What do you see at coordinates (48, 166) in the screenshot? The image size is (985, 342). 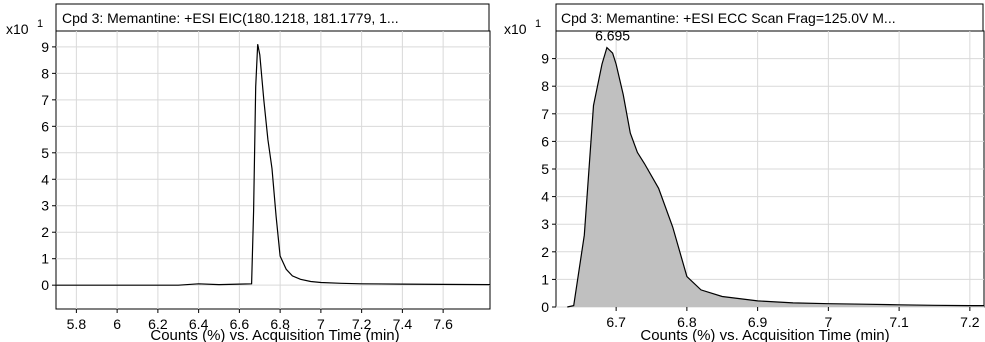 I see `left-y-axis: 0 1 2 3 4 5 6 7 8 9` at bounding box center [48, 166].